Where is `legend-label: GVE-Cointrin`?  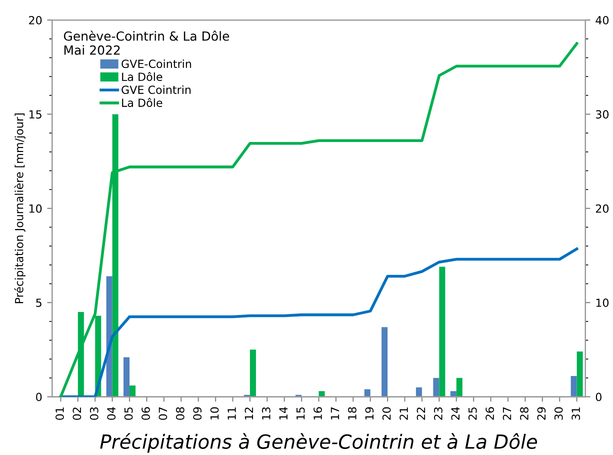 legend-label: GVE-Cointrin is located at coordinates (157, 63).